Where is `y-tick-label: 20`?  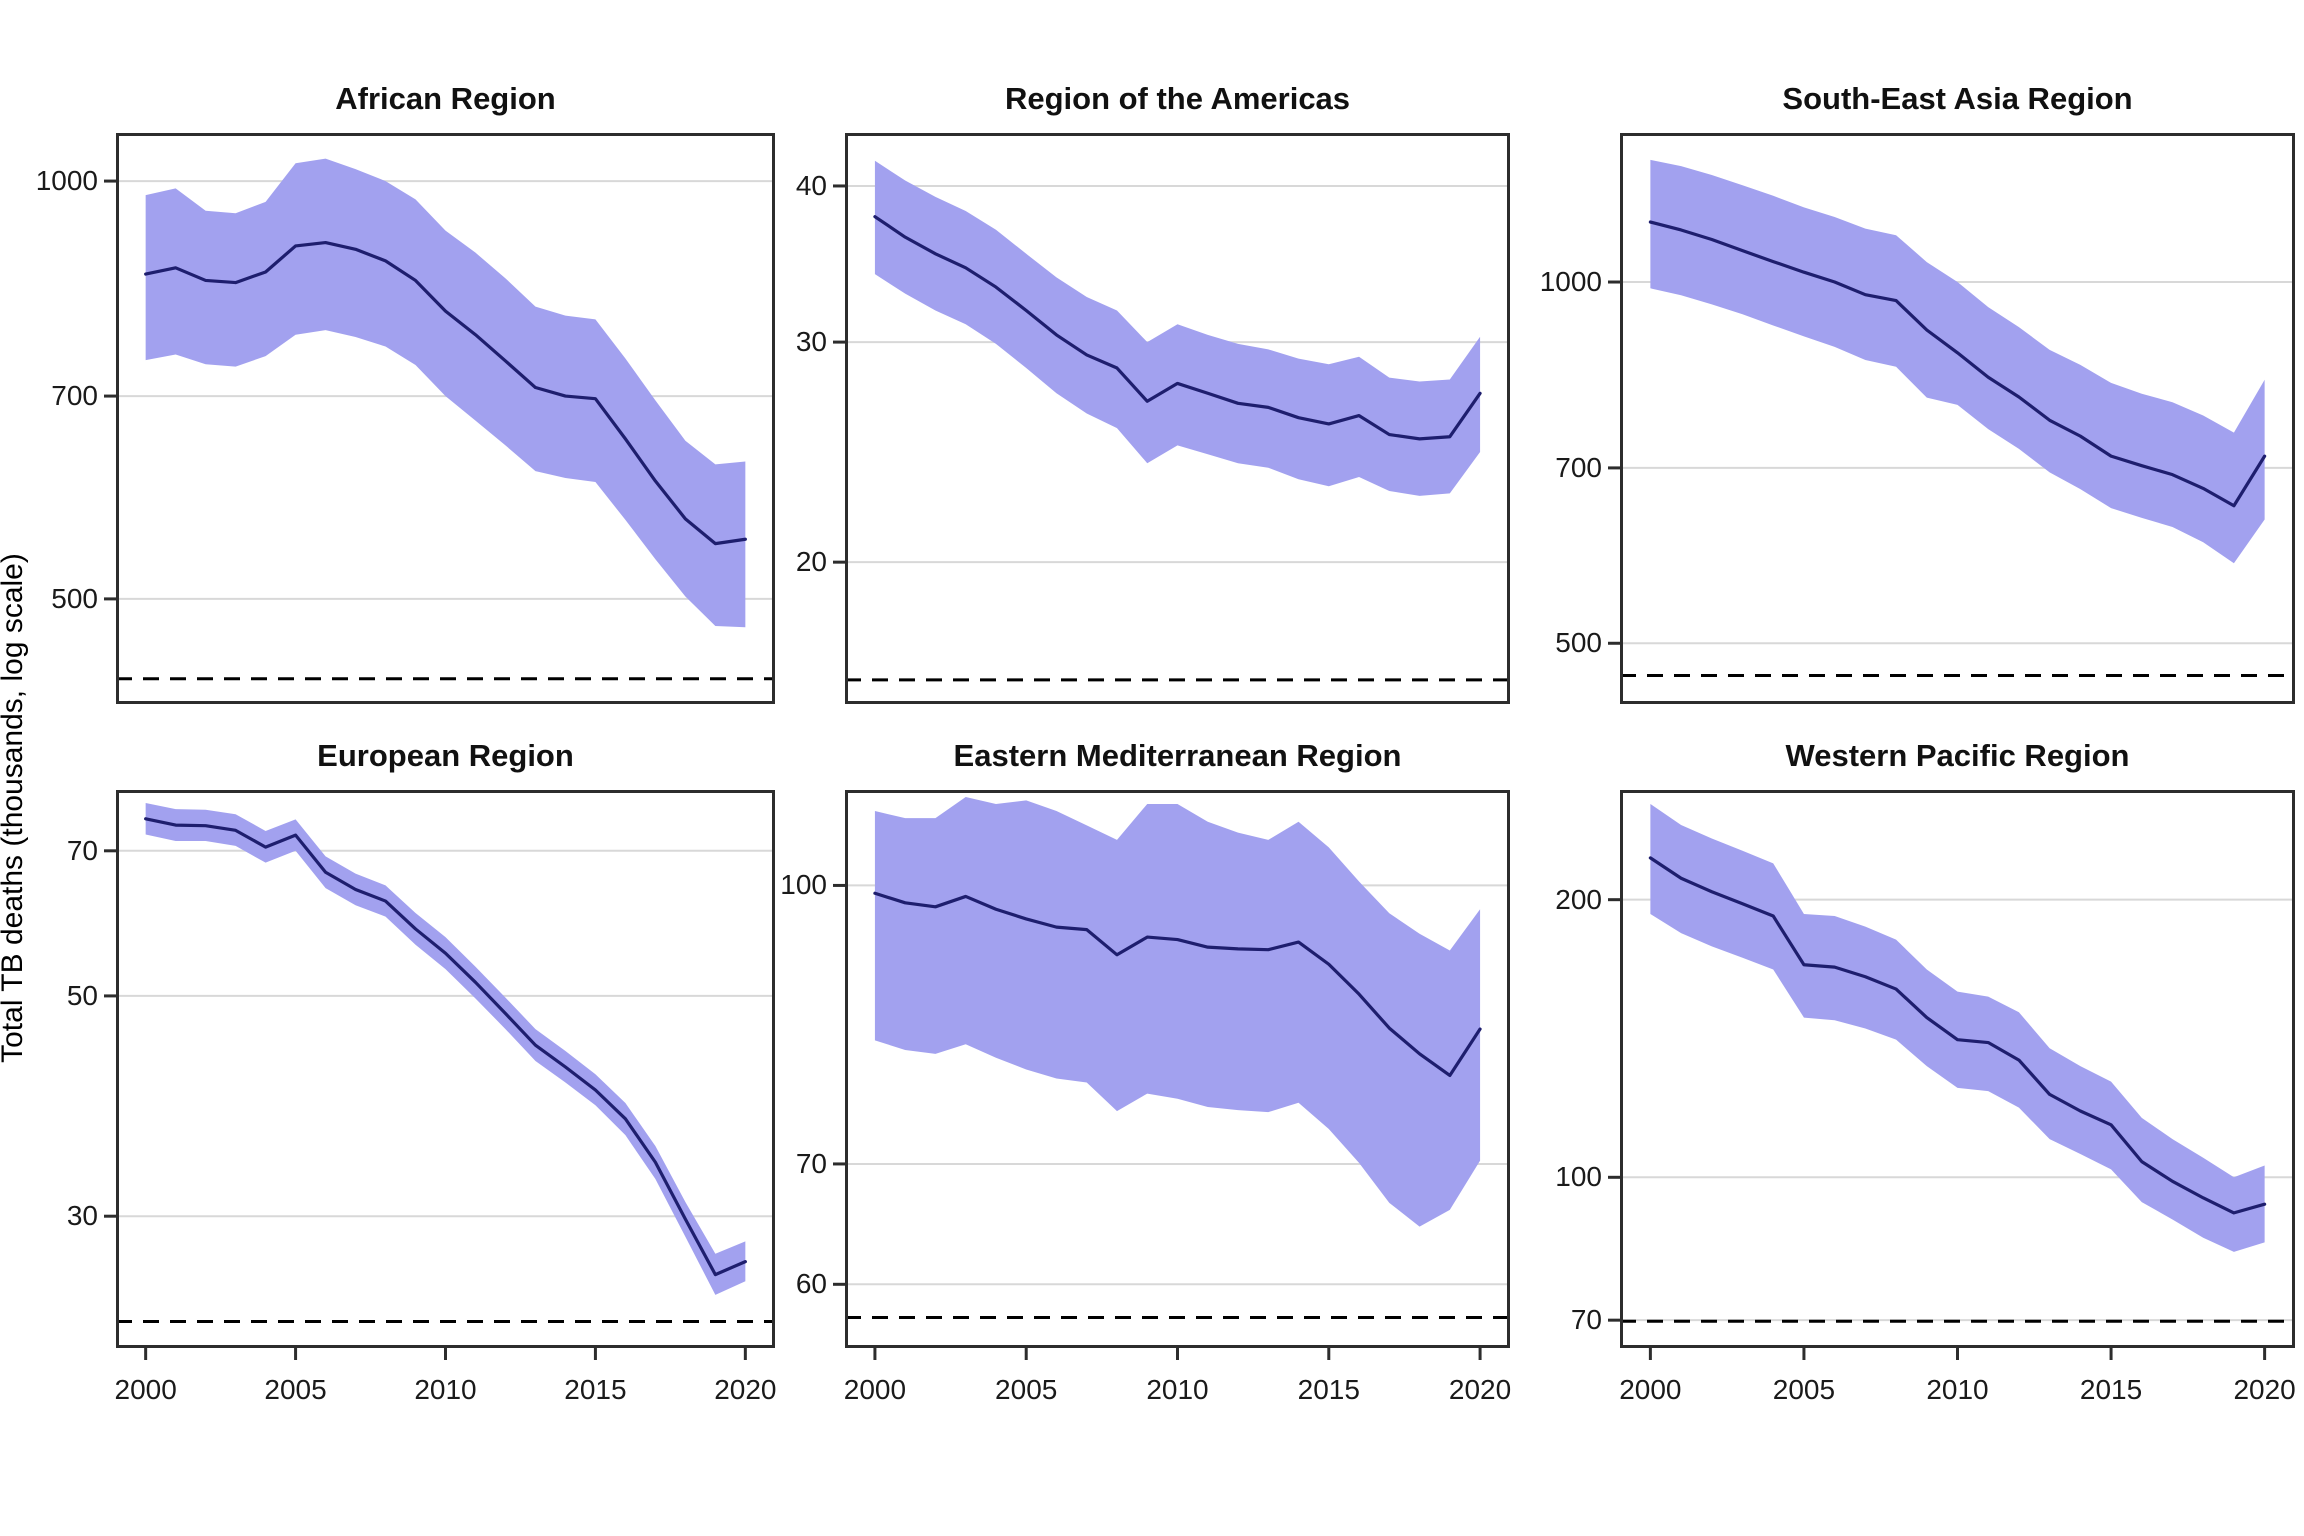
y-tick-label: 20 is located at coordinates (811, 562).